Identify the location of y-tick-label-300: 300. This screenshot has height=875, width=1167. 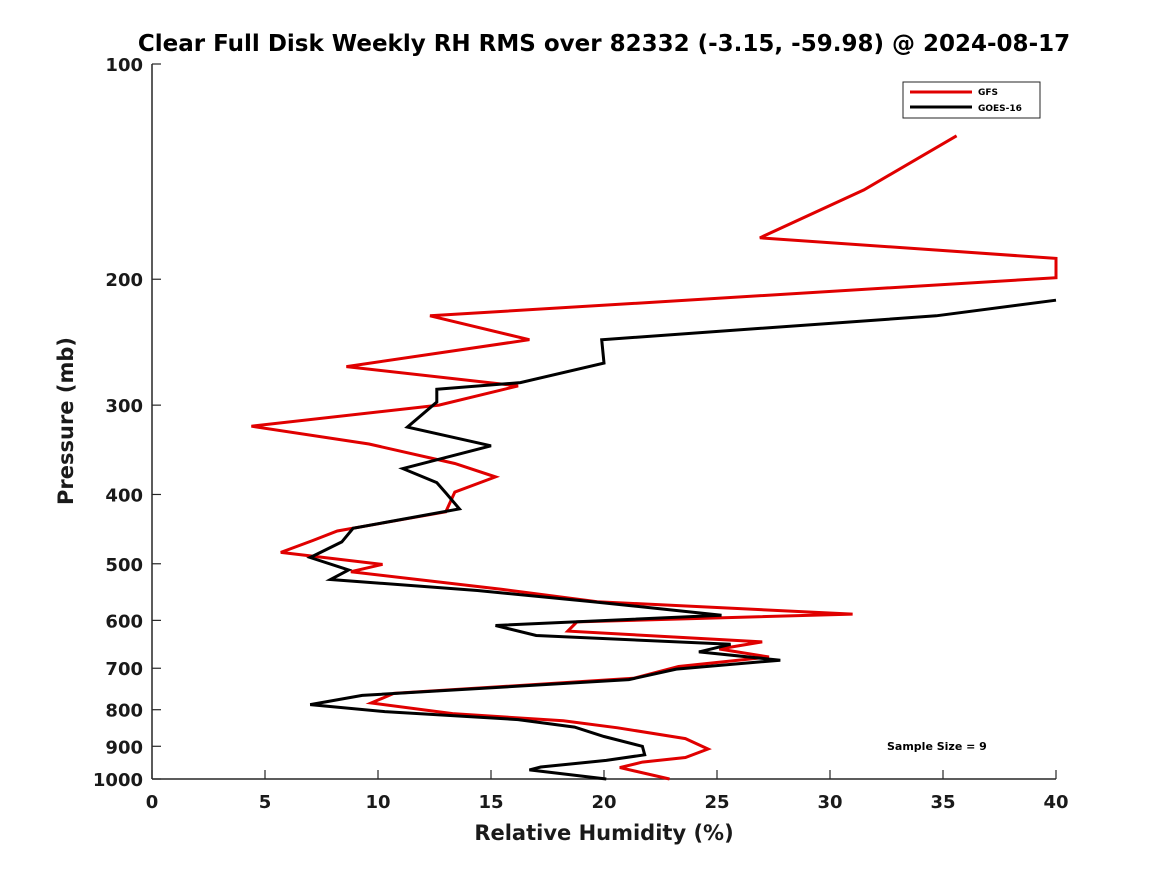
(124, 406).